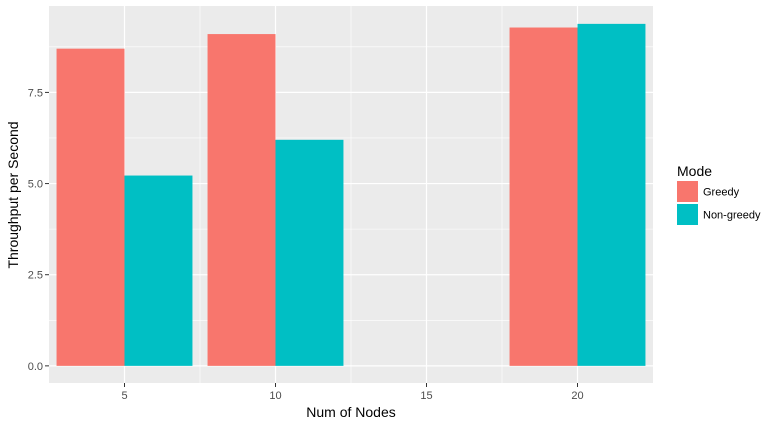  What do you see at coordinates (35, 276) in the screenshot?
I see `y-tick-label: 2.5` at bounding box center [35, 276].